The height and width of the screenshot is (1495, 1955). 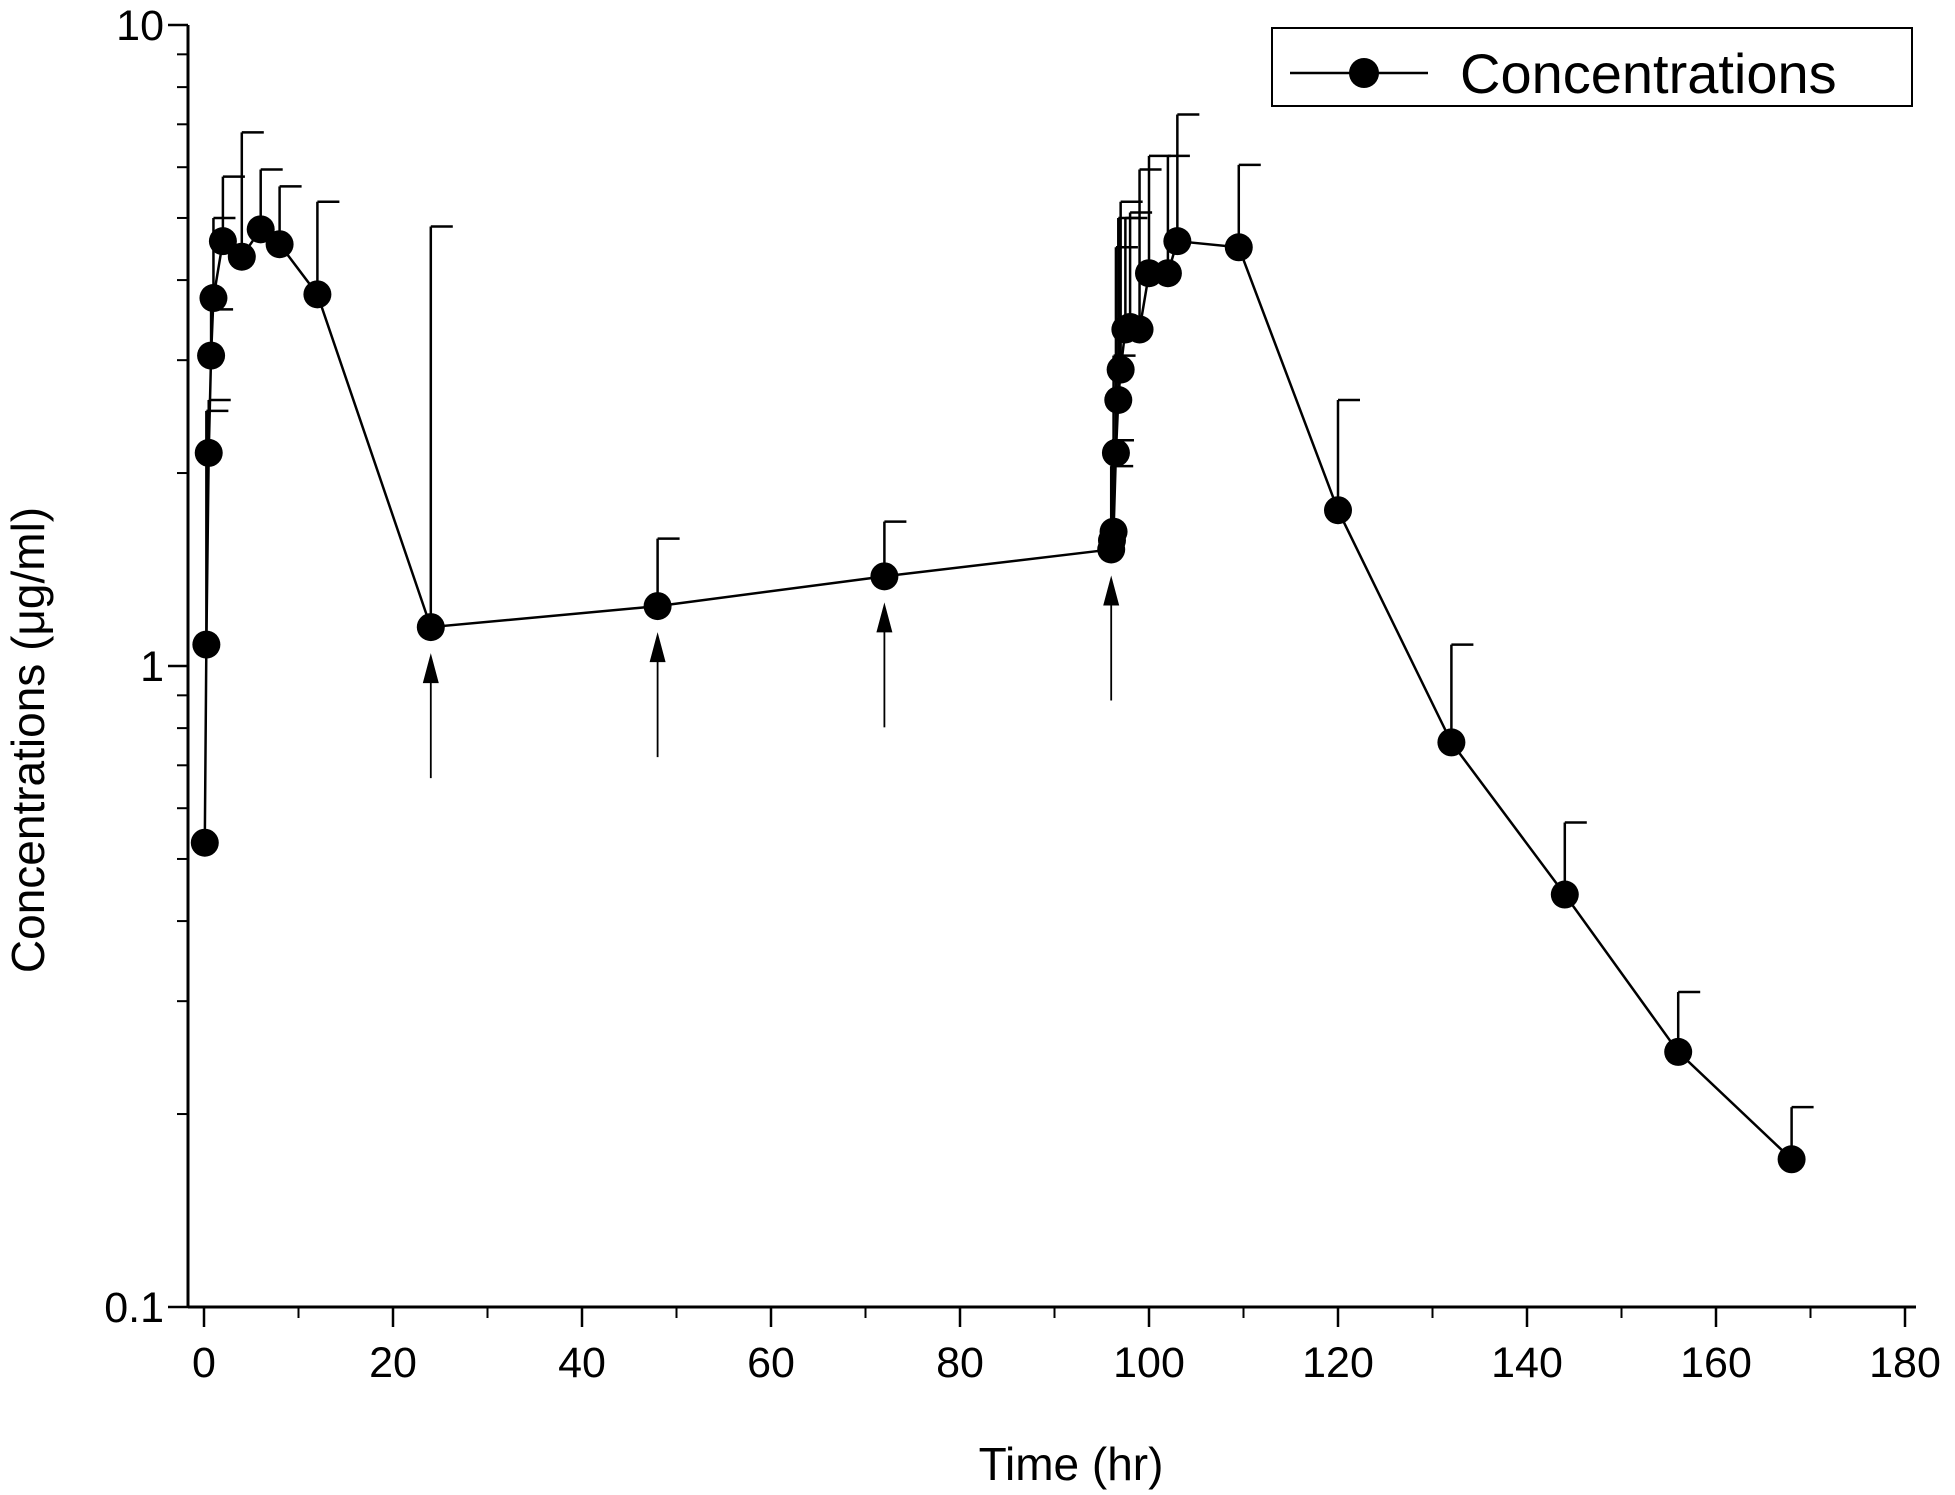 I want to click on y-tick-label: 0.1, so click(x=134, y=1308).